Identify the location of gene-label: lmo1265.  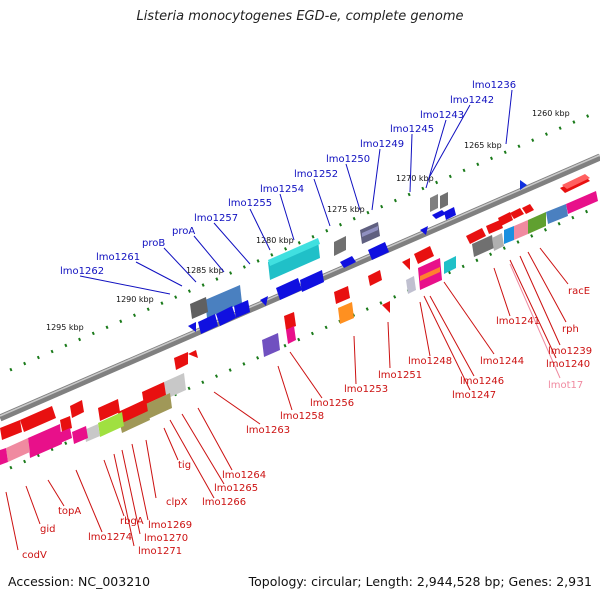
(236, 488).